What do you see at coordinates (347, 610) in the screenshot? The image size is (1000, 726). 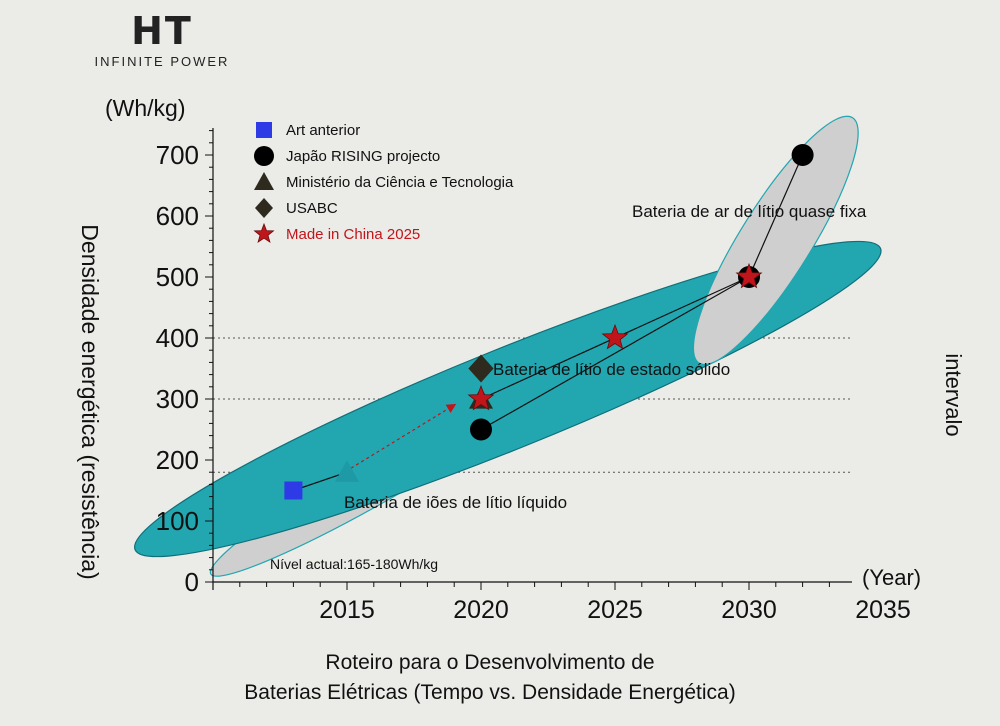 I see `x-tick-label: 2015` at bounding box center [347, 610].